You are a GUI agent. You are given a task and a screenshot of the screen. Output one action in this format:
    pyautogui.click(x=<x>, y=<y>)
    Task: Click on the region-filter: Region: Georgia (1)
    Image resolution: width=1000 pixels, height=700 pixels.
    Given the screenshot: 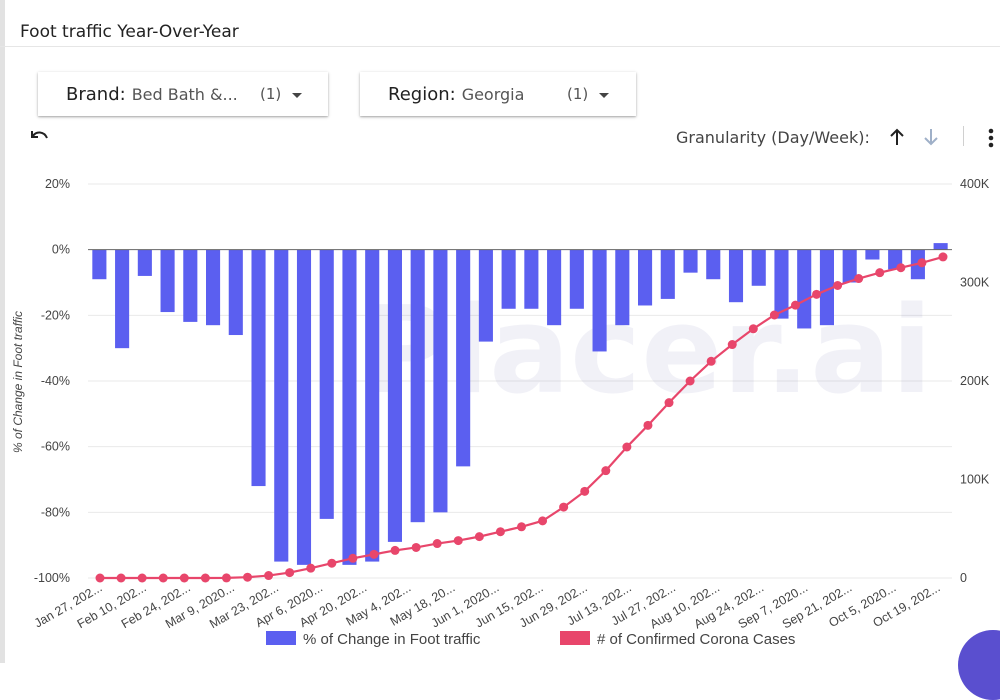 What is the action you would take?
    pyautogui.click(x=498, y=94)
    